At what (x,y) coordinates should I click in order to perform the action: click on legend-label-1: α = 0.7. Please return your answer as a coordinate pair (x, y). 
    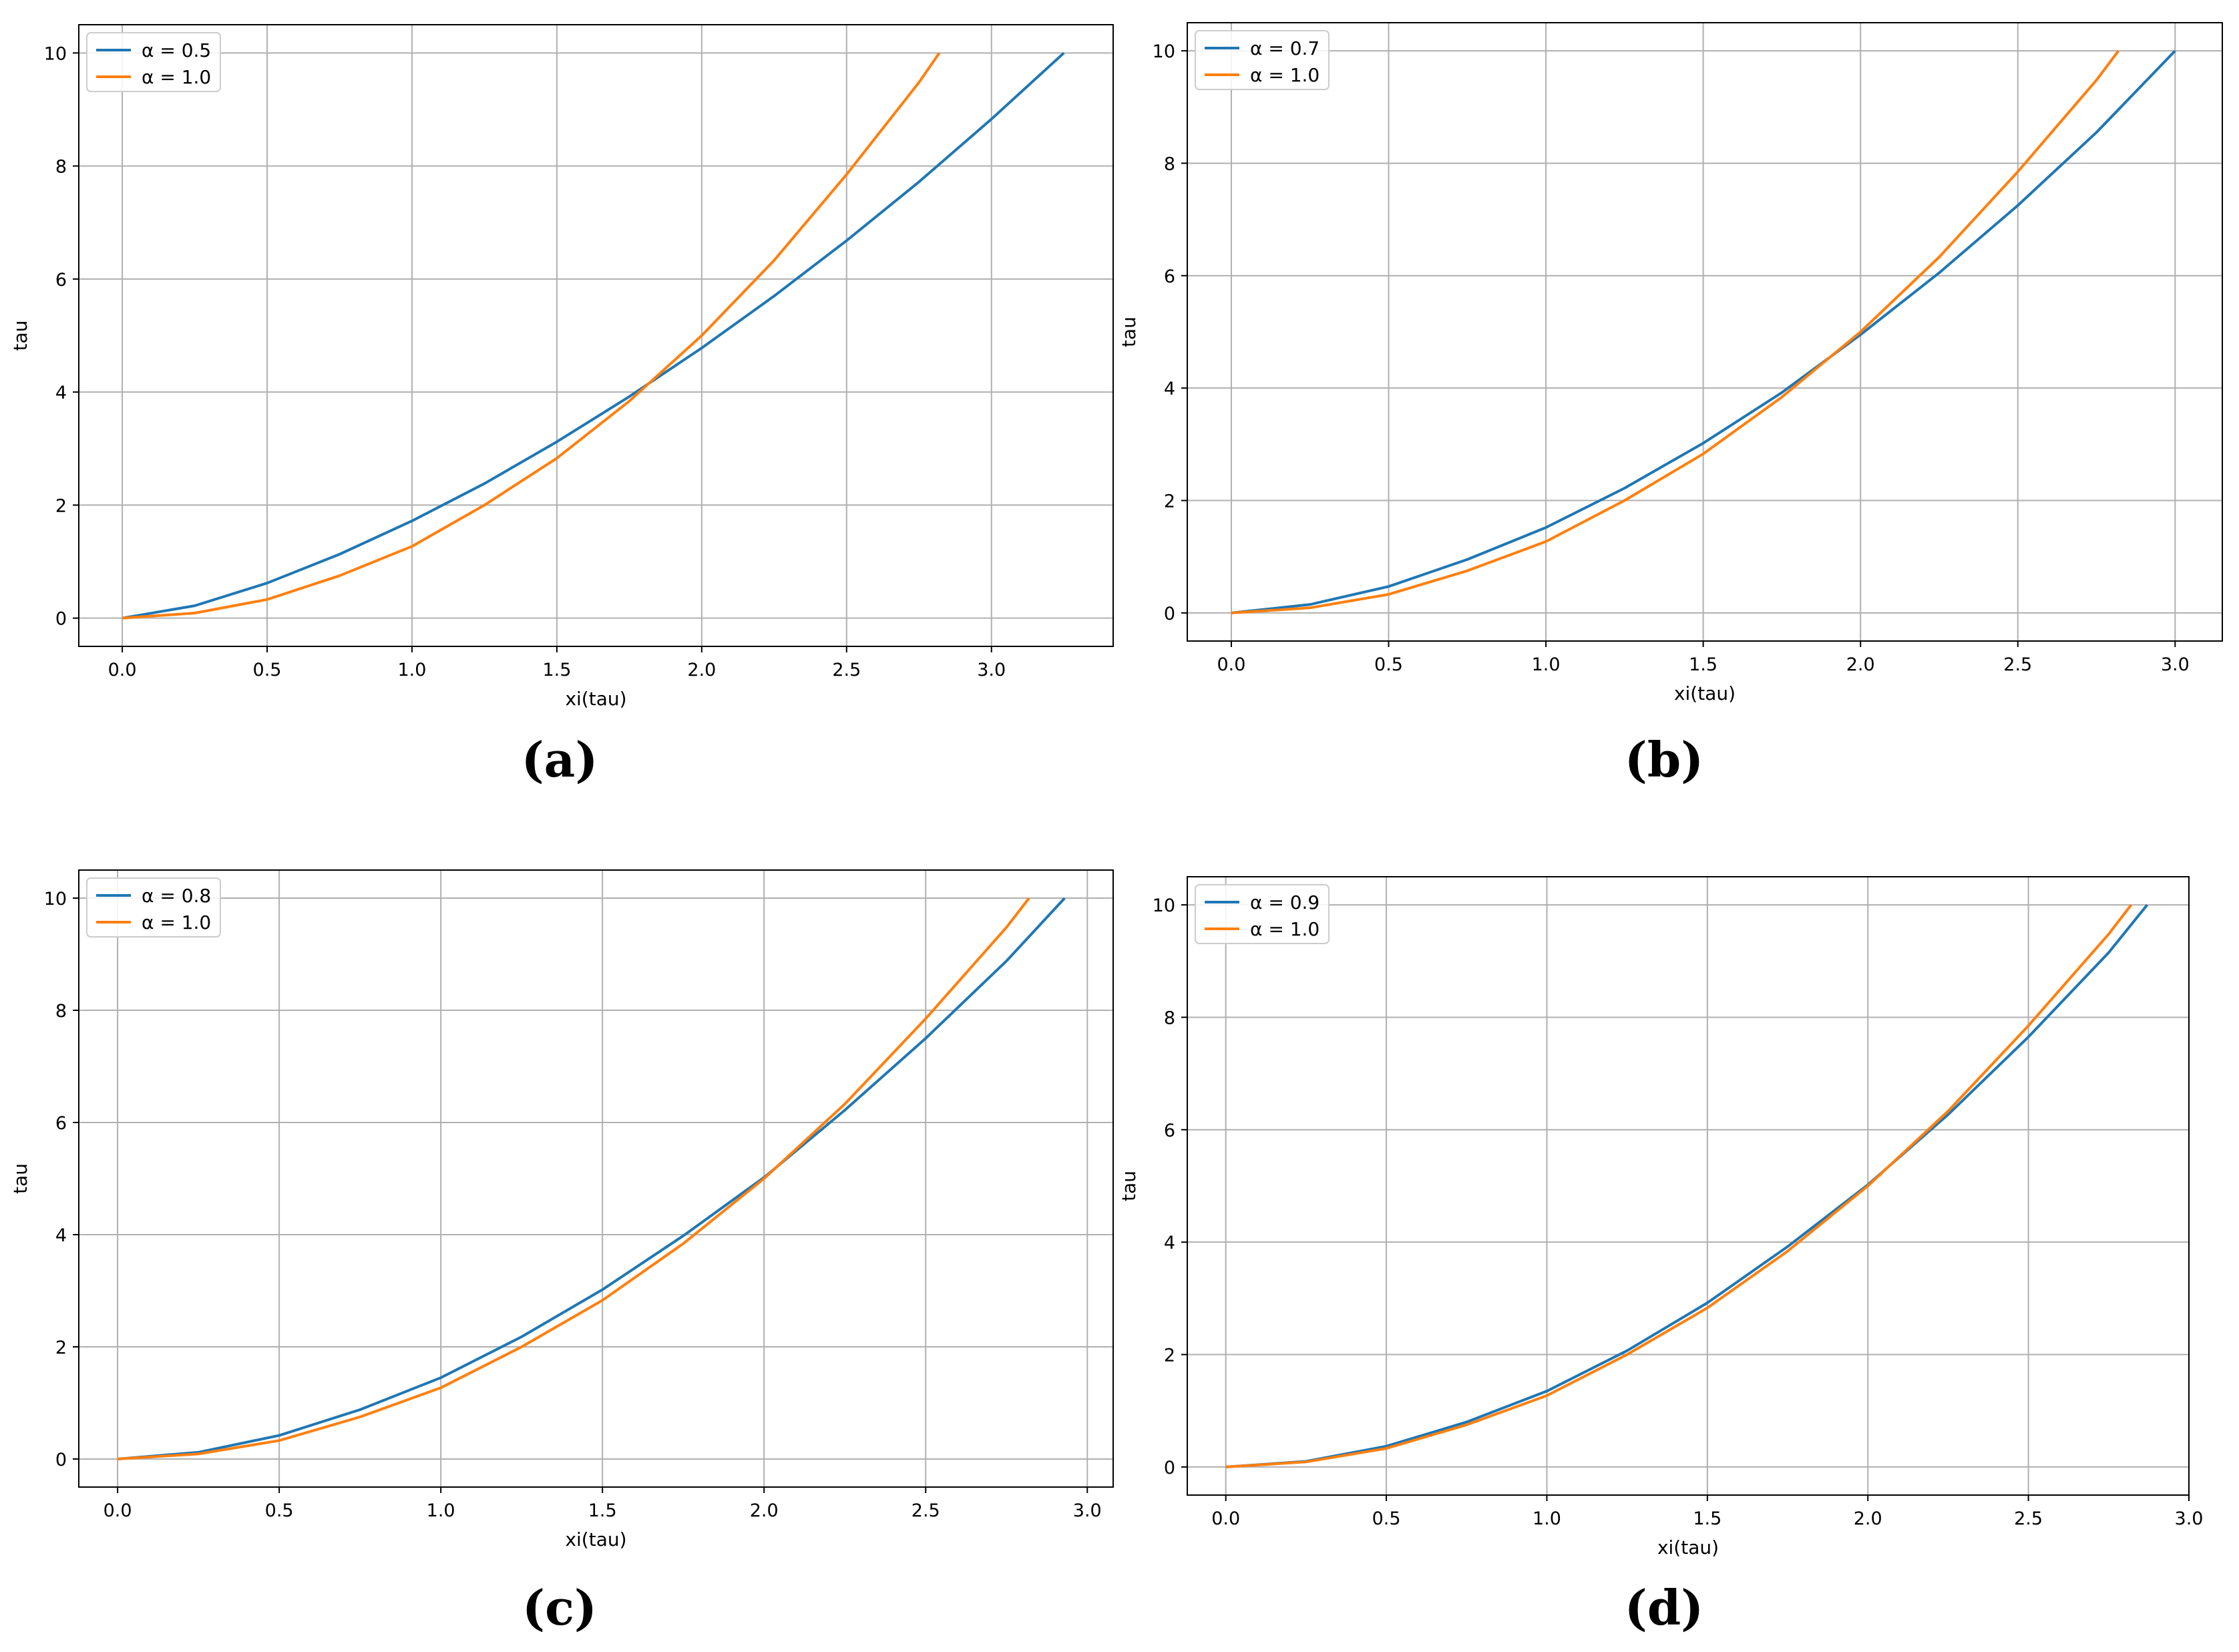
    Looking at the image, I should click on (1285, 48).